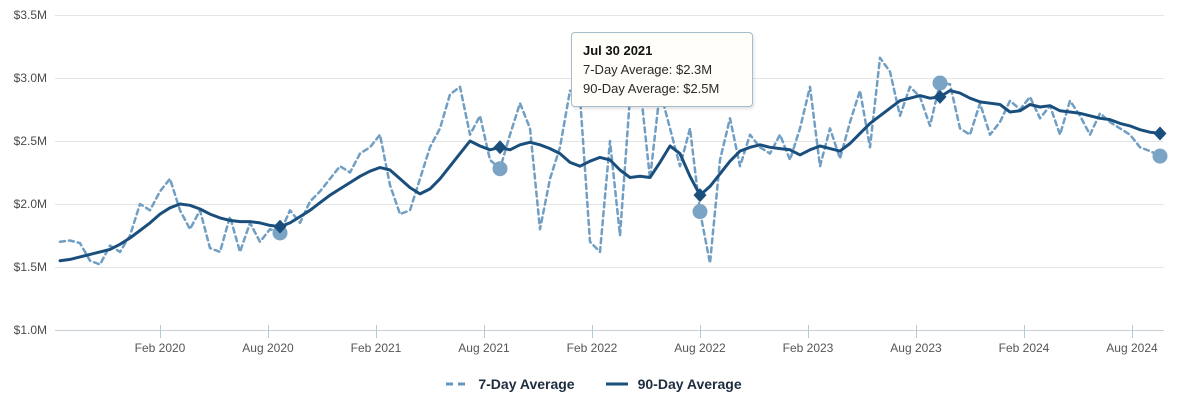 This screenshot has width=1187, height=406. Describe the element at coordinates (648, 69) in the screenshot. I see `tooltip-seven-day-value: 7-Day Average: $2.3M` at that location.